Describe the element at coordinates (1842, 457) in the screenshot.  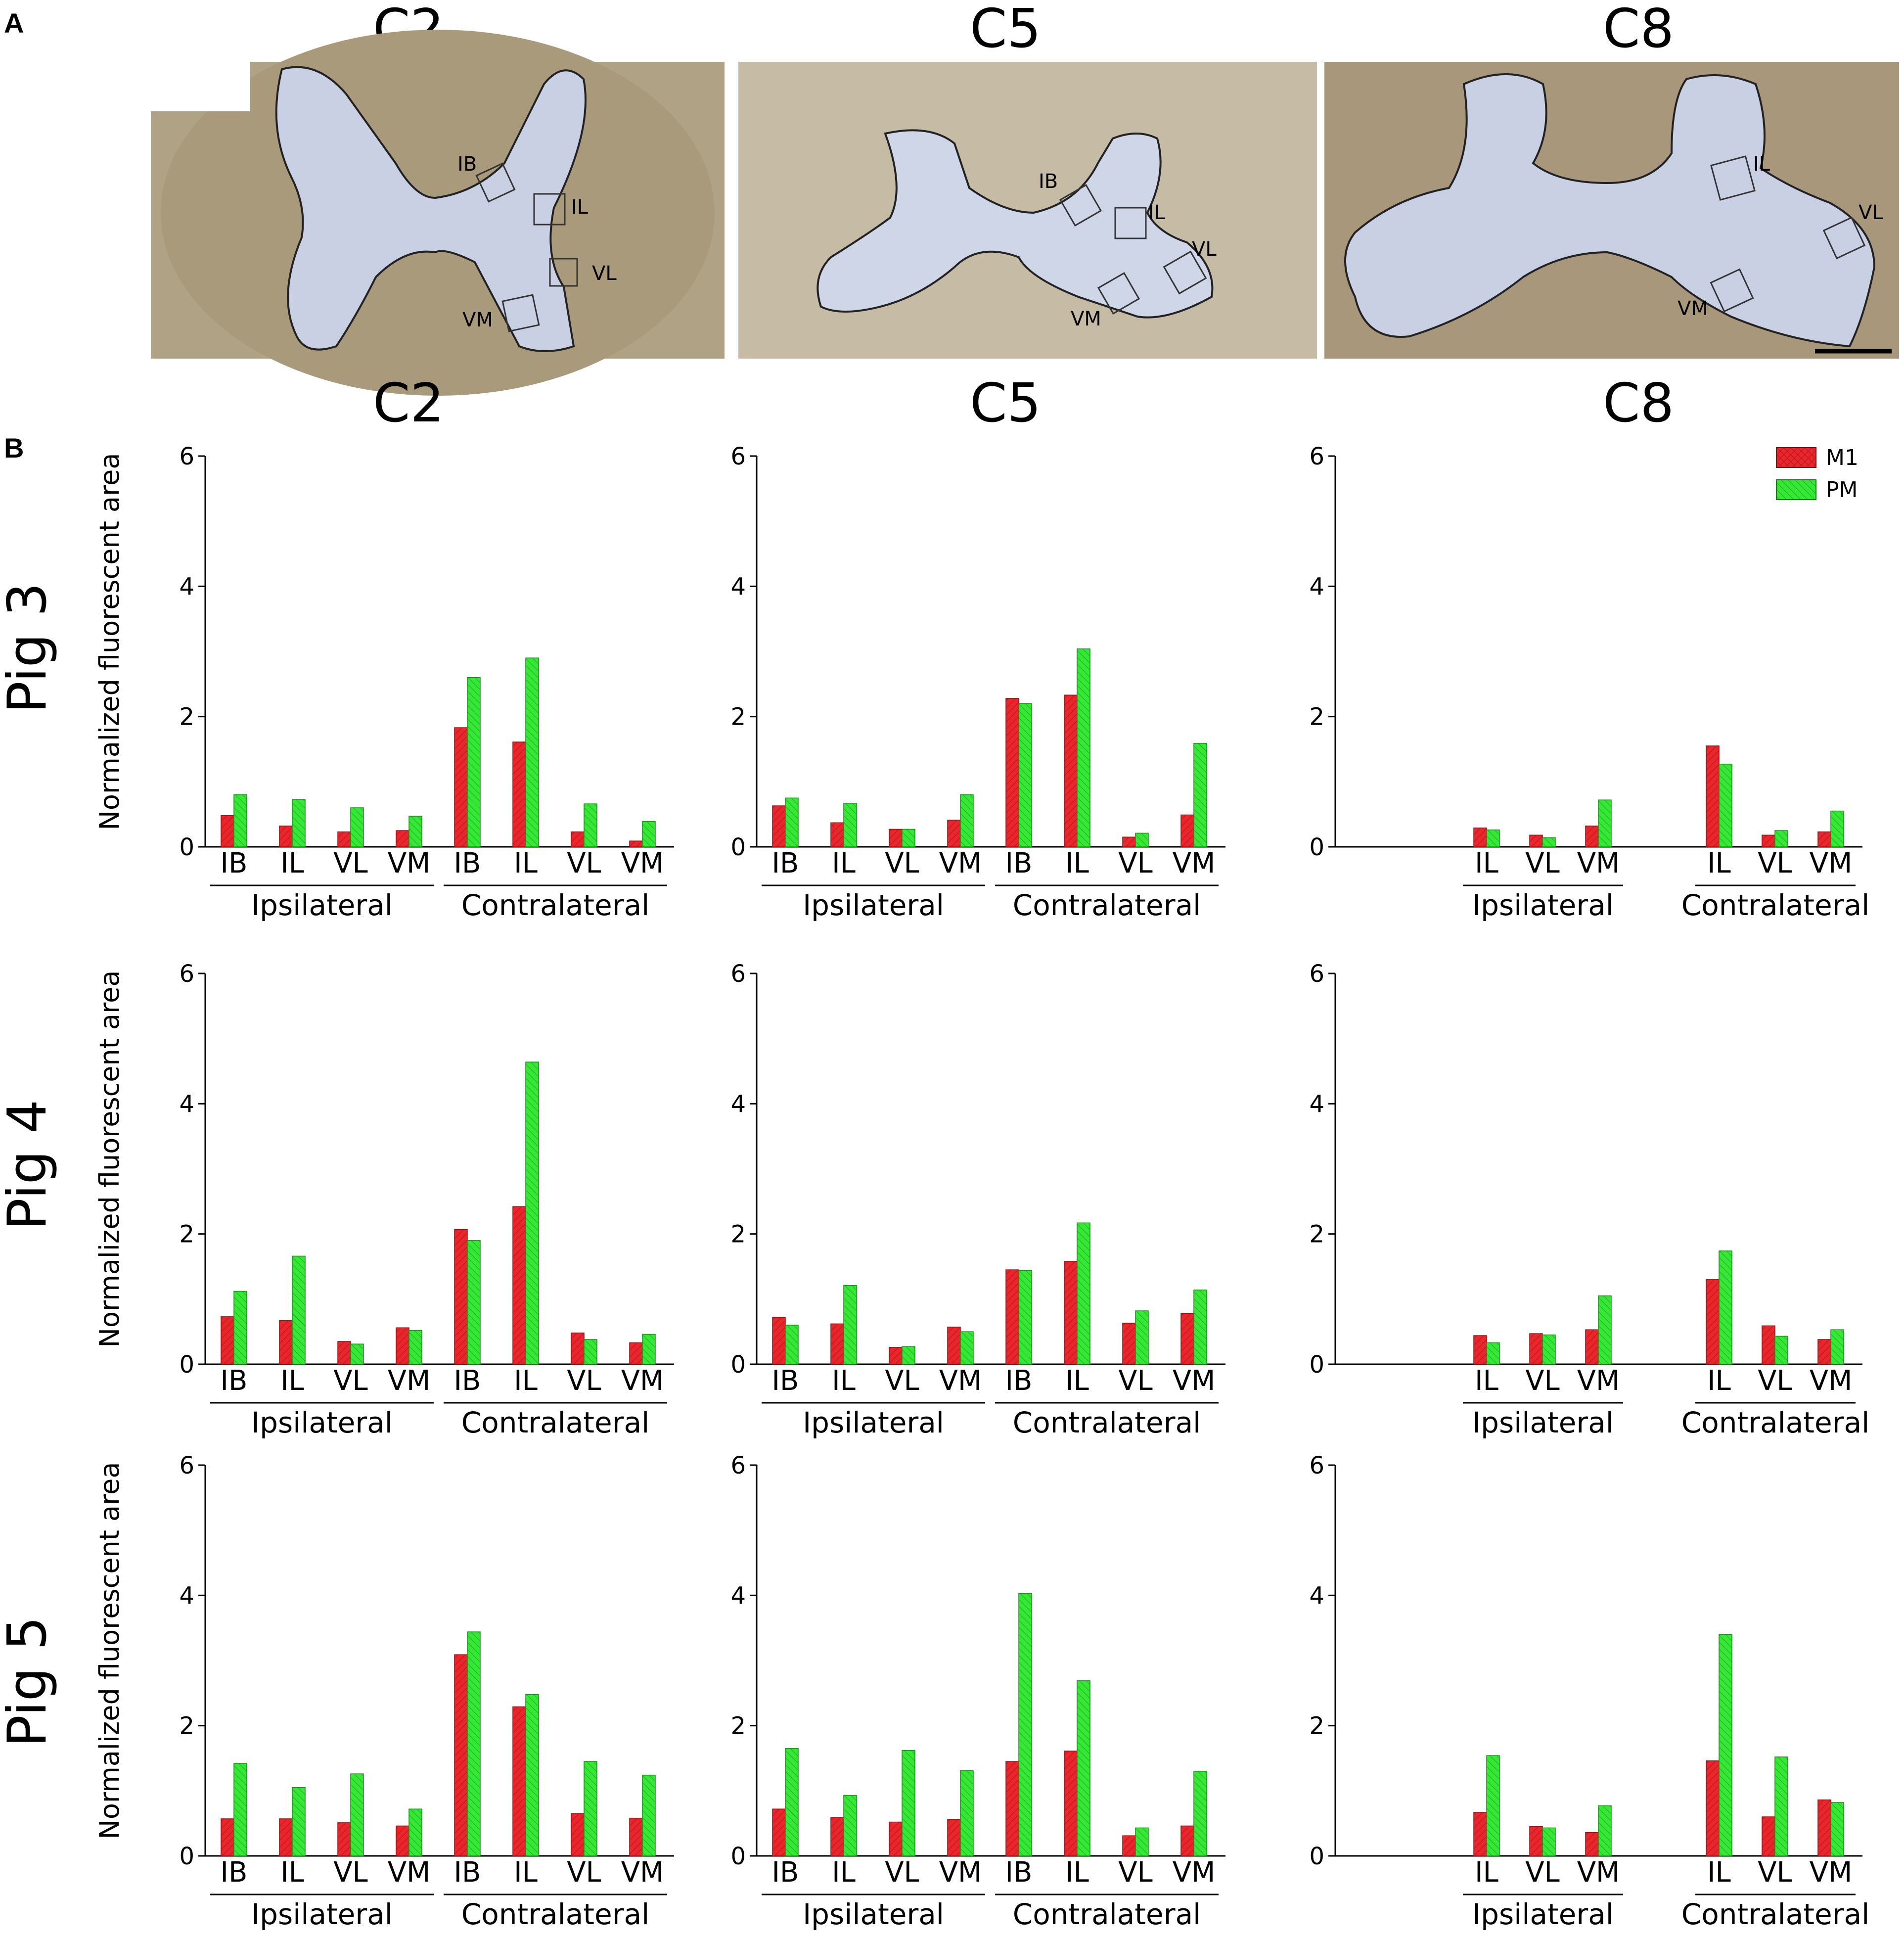
I see `legend-label-m1: M1` at that location.